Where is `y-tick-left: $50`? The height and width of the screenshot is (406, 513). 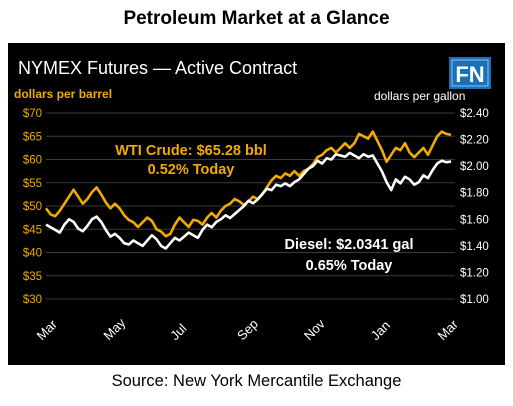
y-tick-left: $50 is located at coordinates (32, 207).